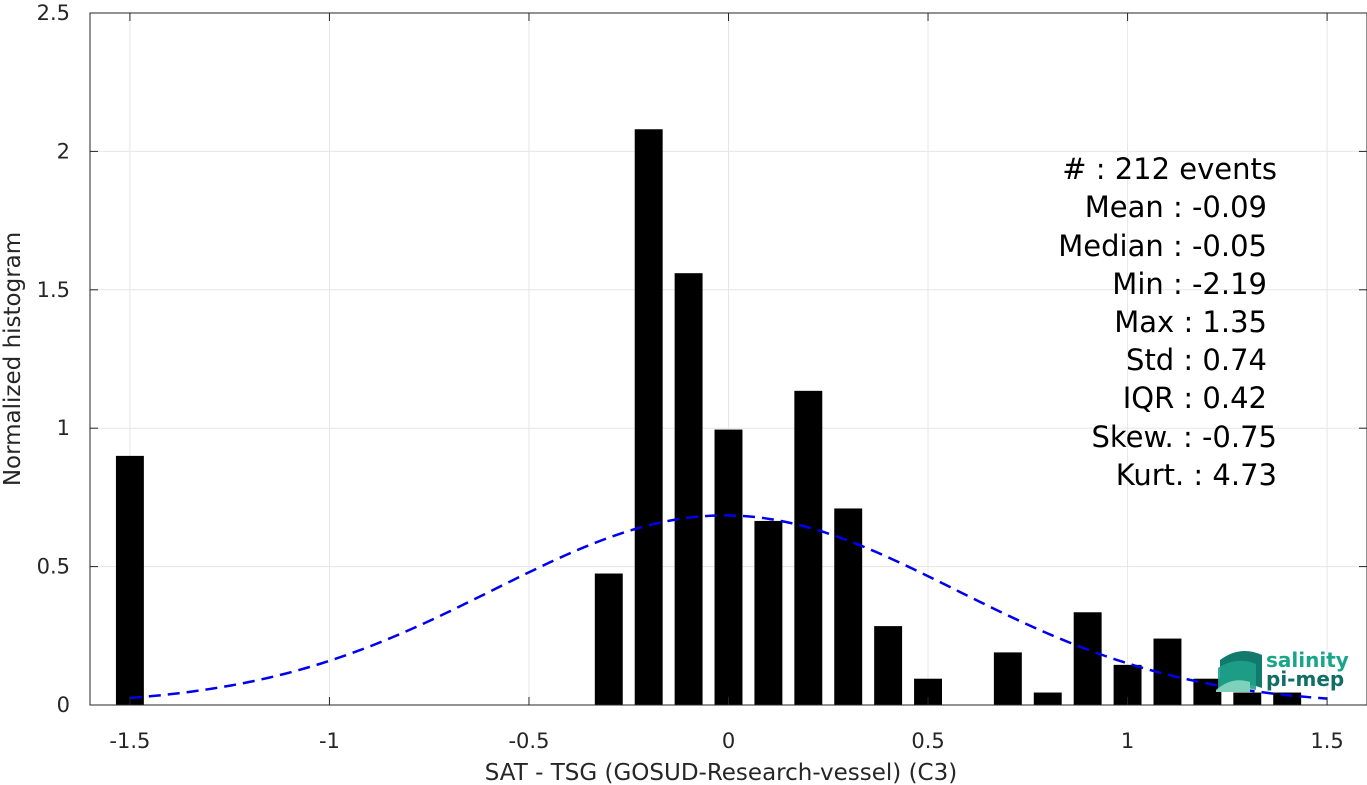 The height and width of the screenshot is (785, 1367). What do you see at coordinates (53, 290) in the screenshot?
I see `y-tick-label: 1.5` at bounding box center [53, 290].